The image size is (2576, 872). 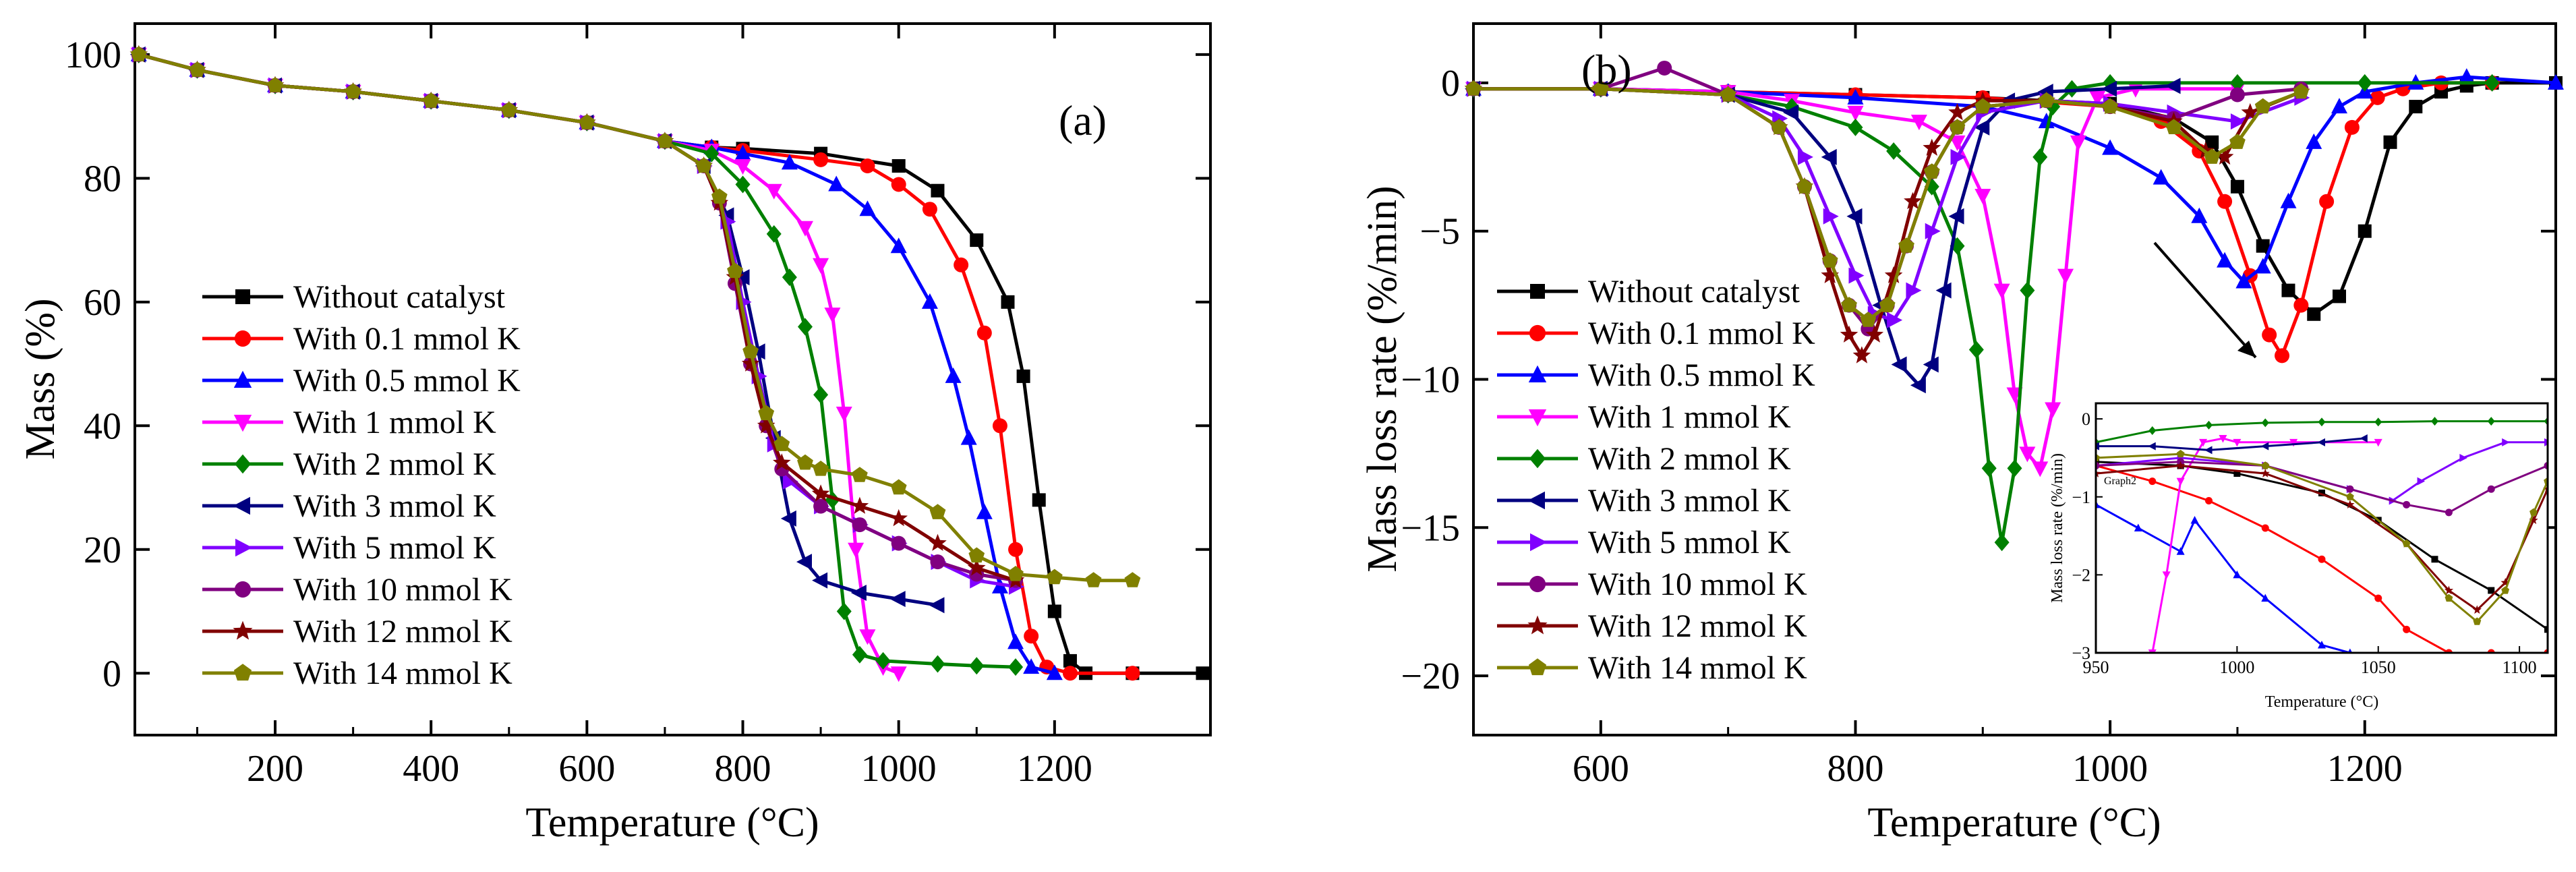 What do you see at coordinates (1601, 769) in the screenshot?
I see `x-tick-label: 600` at bounding box center [1601, 769].